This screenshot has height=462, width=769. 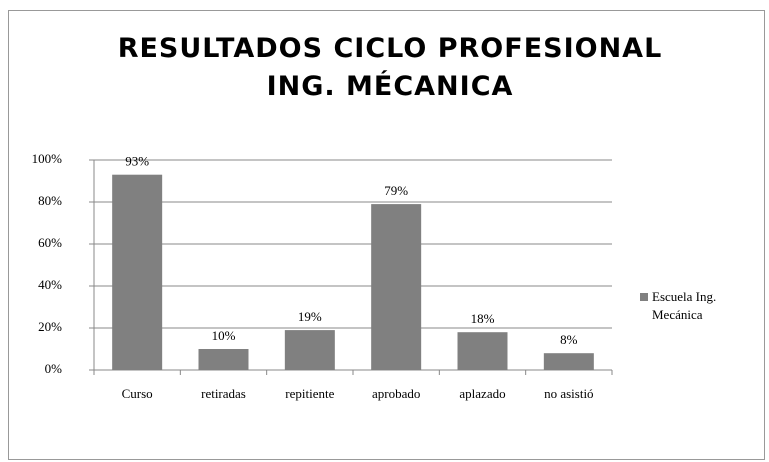 What do you see at coordinates (310, 316) in the screenshot?
I see `data-label: 19%` at bounding box center [310, 316].